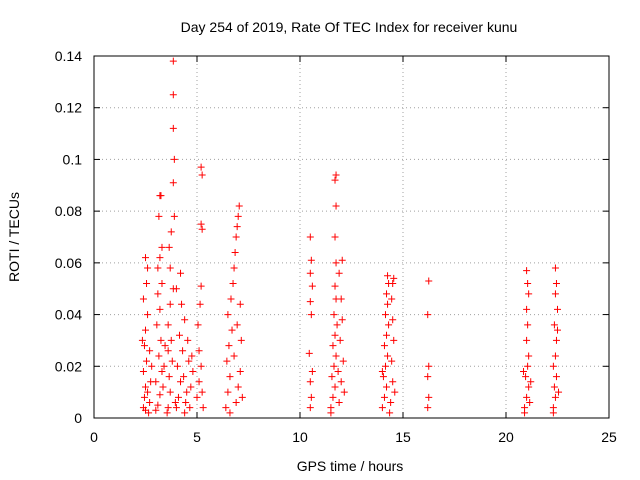 The height and width of the screenshot is (480, 640). I want to click on y-tick-label: 0.06, so click(68, 263).